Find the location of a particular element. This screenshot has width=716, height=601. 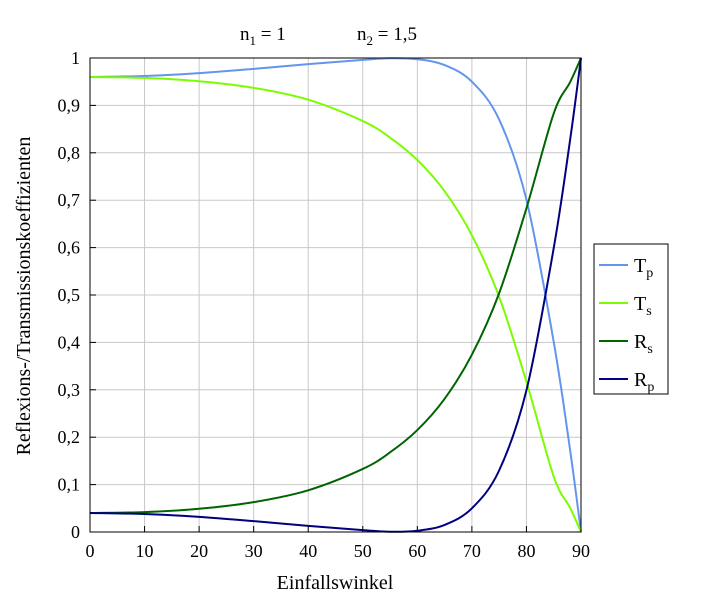

y-axis-title: Reflexions-/Transmissionskoeffizienten is located at coordinates (24, 296).